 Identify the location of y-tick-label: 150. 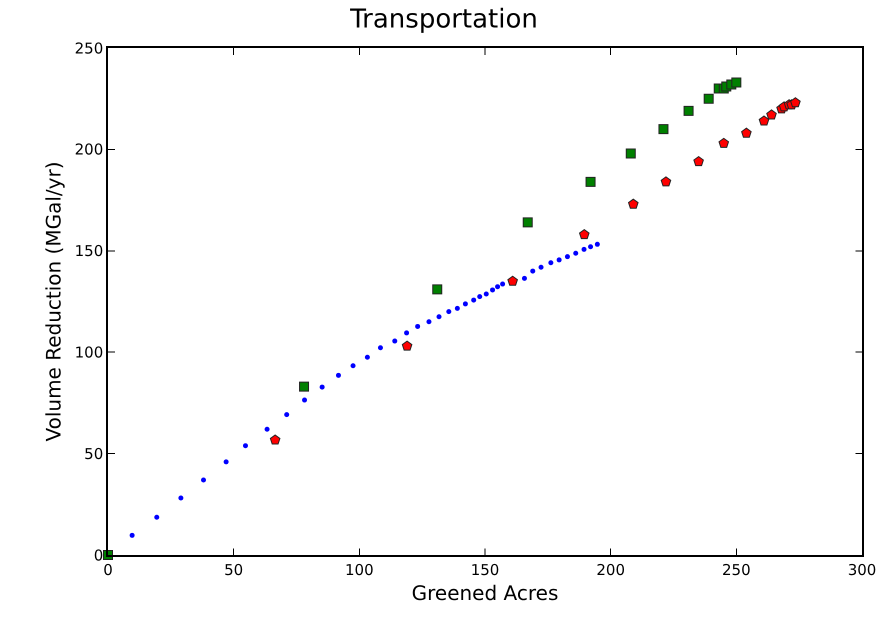
(89, 251).